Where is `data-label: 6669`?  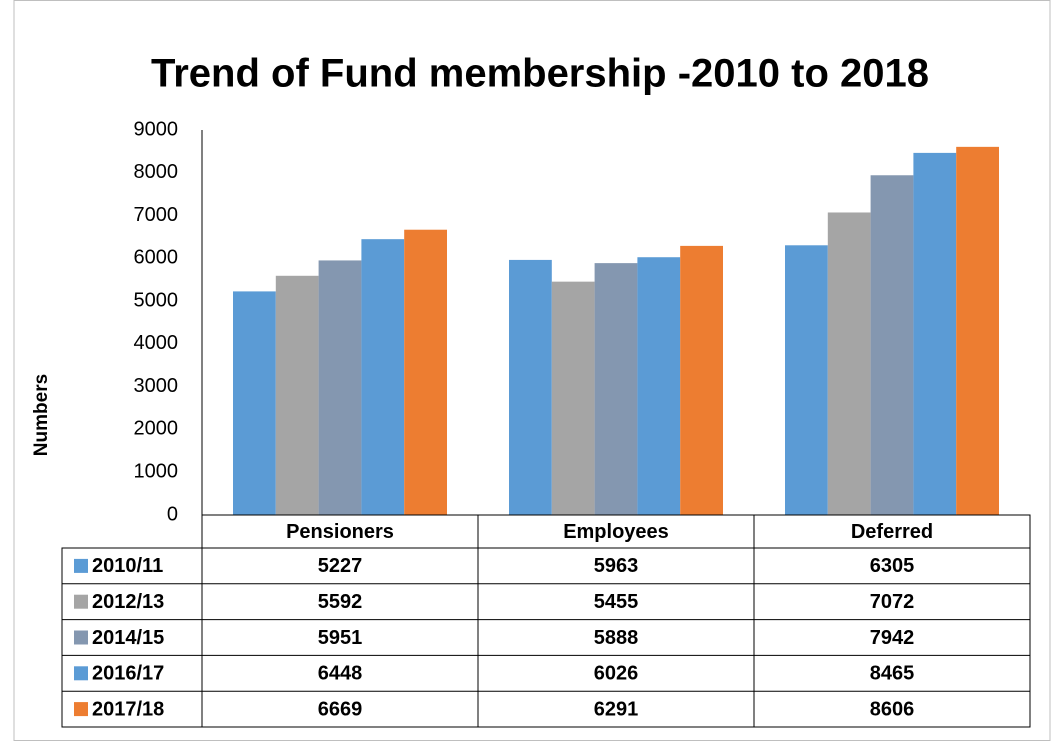 data-label: 6669 is located at coordinates (340, 709).